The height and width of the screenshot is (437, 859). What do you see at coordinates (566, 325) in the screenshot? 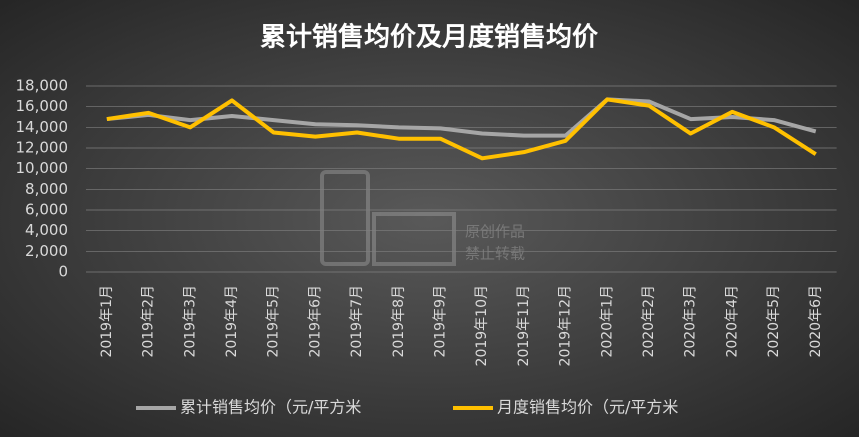
I see `x-tick-label: 2019年12月` at bounding box center [566, 325].